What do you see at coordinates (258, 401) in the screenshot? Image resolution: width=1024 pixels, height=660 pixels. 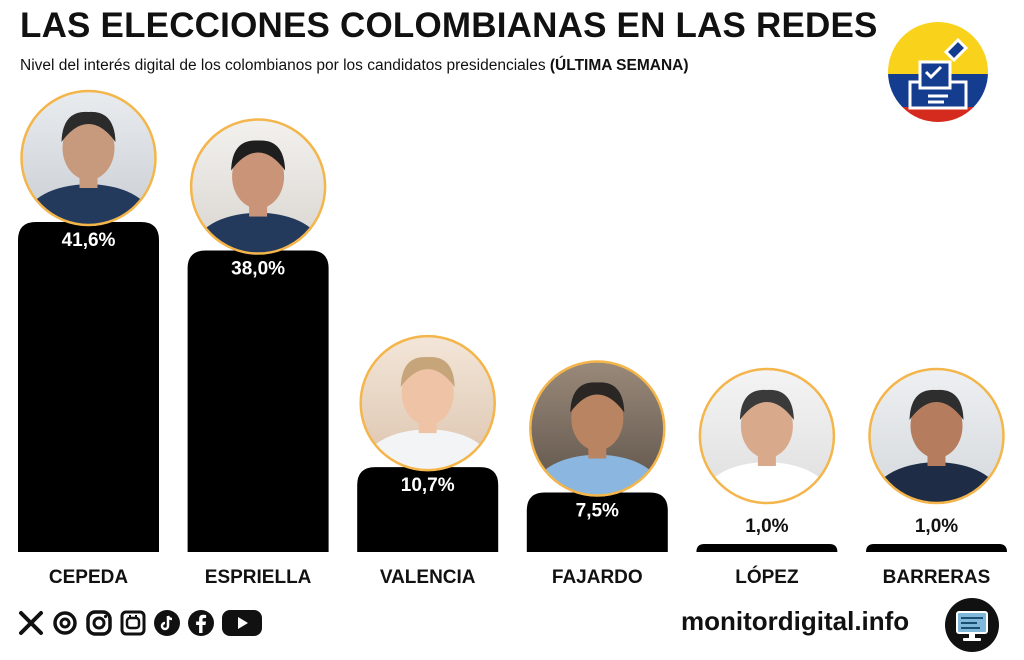 I see `bar-espriella` at bounding box center [258, 401].